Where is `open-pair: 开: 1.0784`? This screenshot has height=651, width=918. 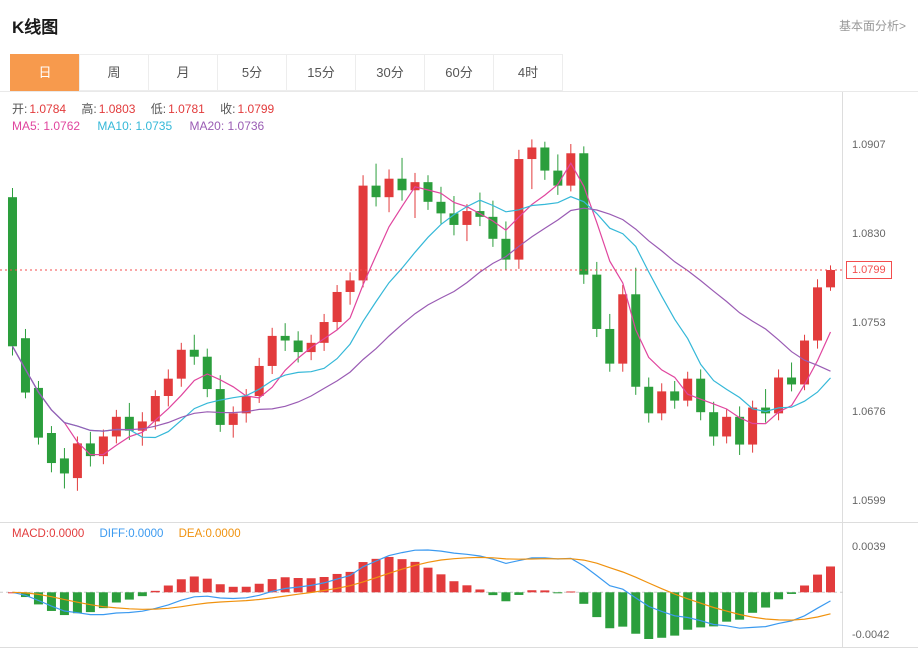 open-pair: 开: 1.0784 is located at coordinates (39, 109).